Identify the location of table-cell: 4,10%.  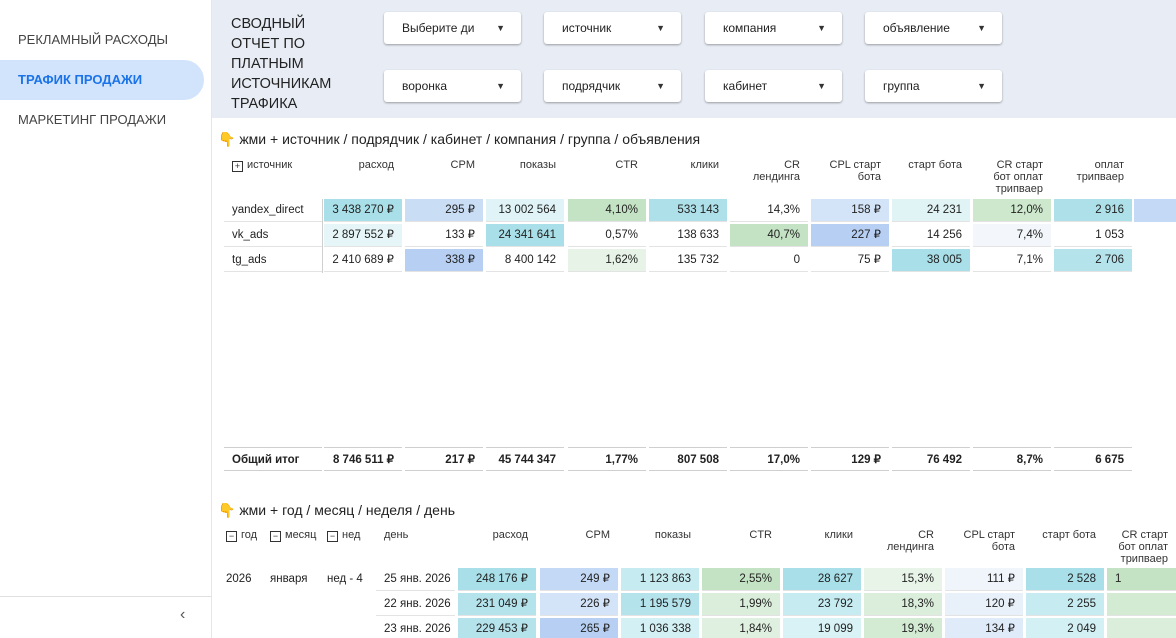
(607, 210).